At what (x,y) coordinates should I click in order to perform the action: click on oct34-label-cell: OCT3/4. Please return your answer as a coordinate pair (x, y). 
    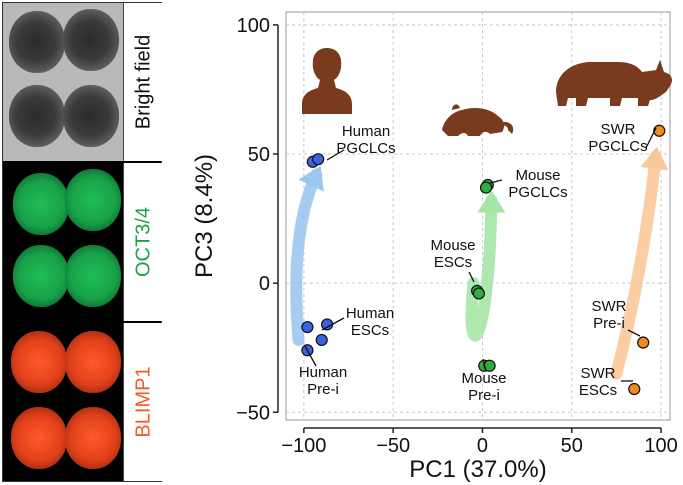
    Looking at the image, I should click on (143, 242).